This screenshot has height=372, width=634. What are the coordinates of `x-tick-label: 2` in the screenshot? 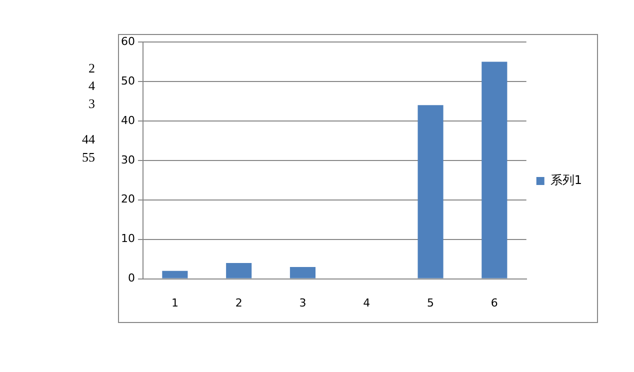 It's located at (238, 303).